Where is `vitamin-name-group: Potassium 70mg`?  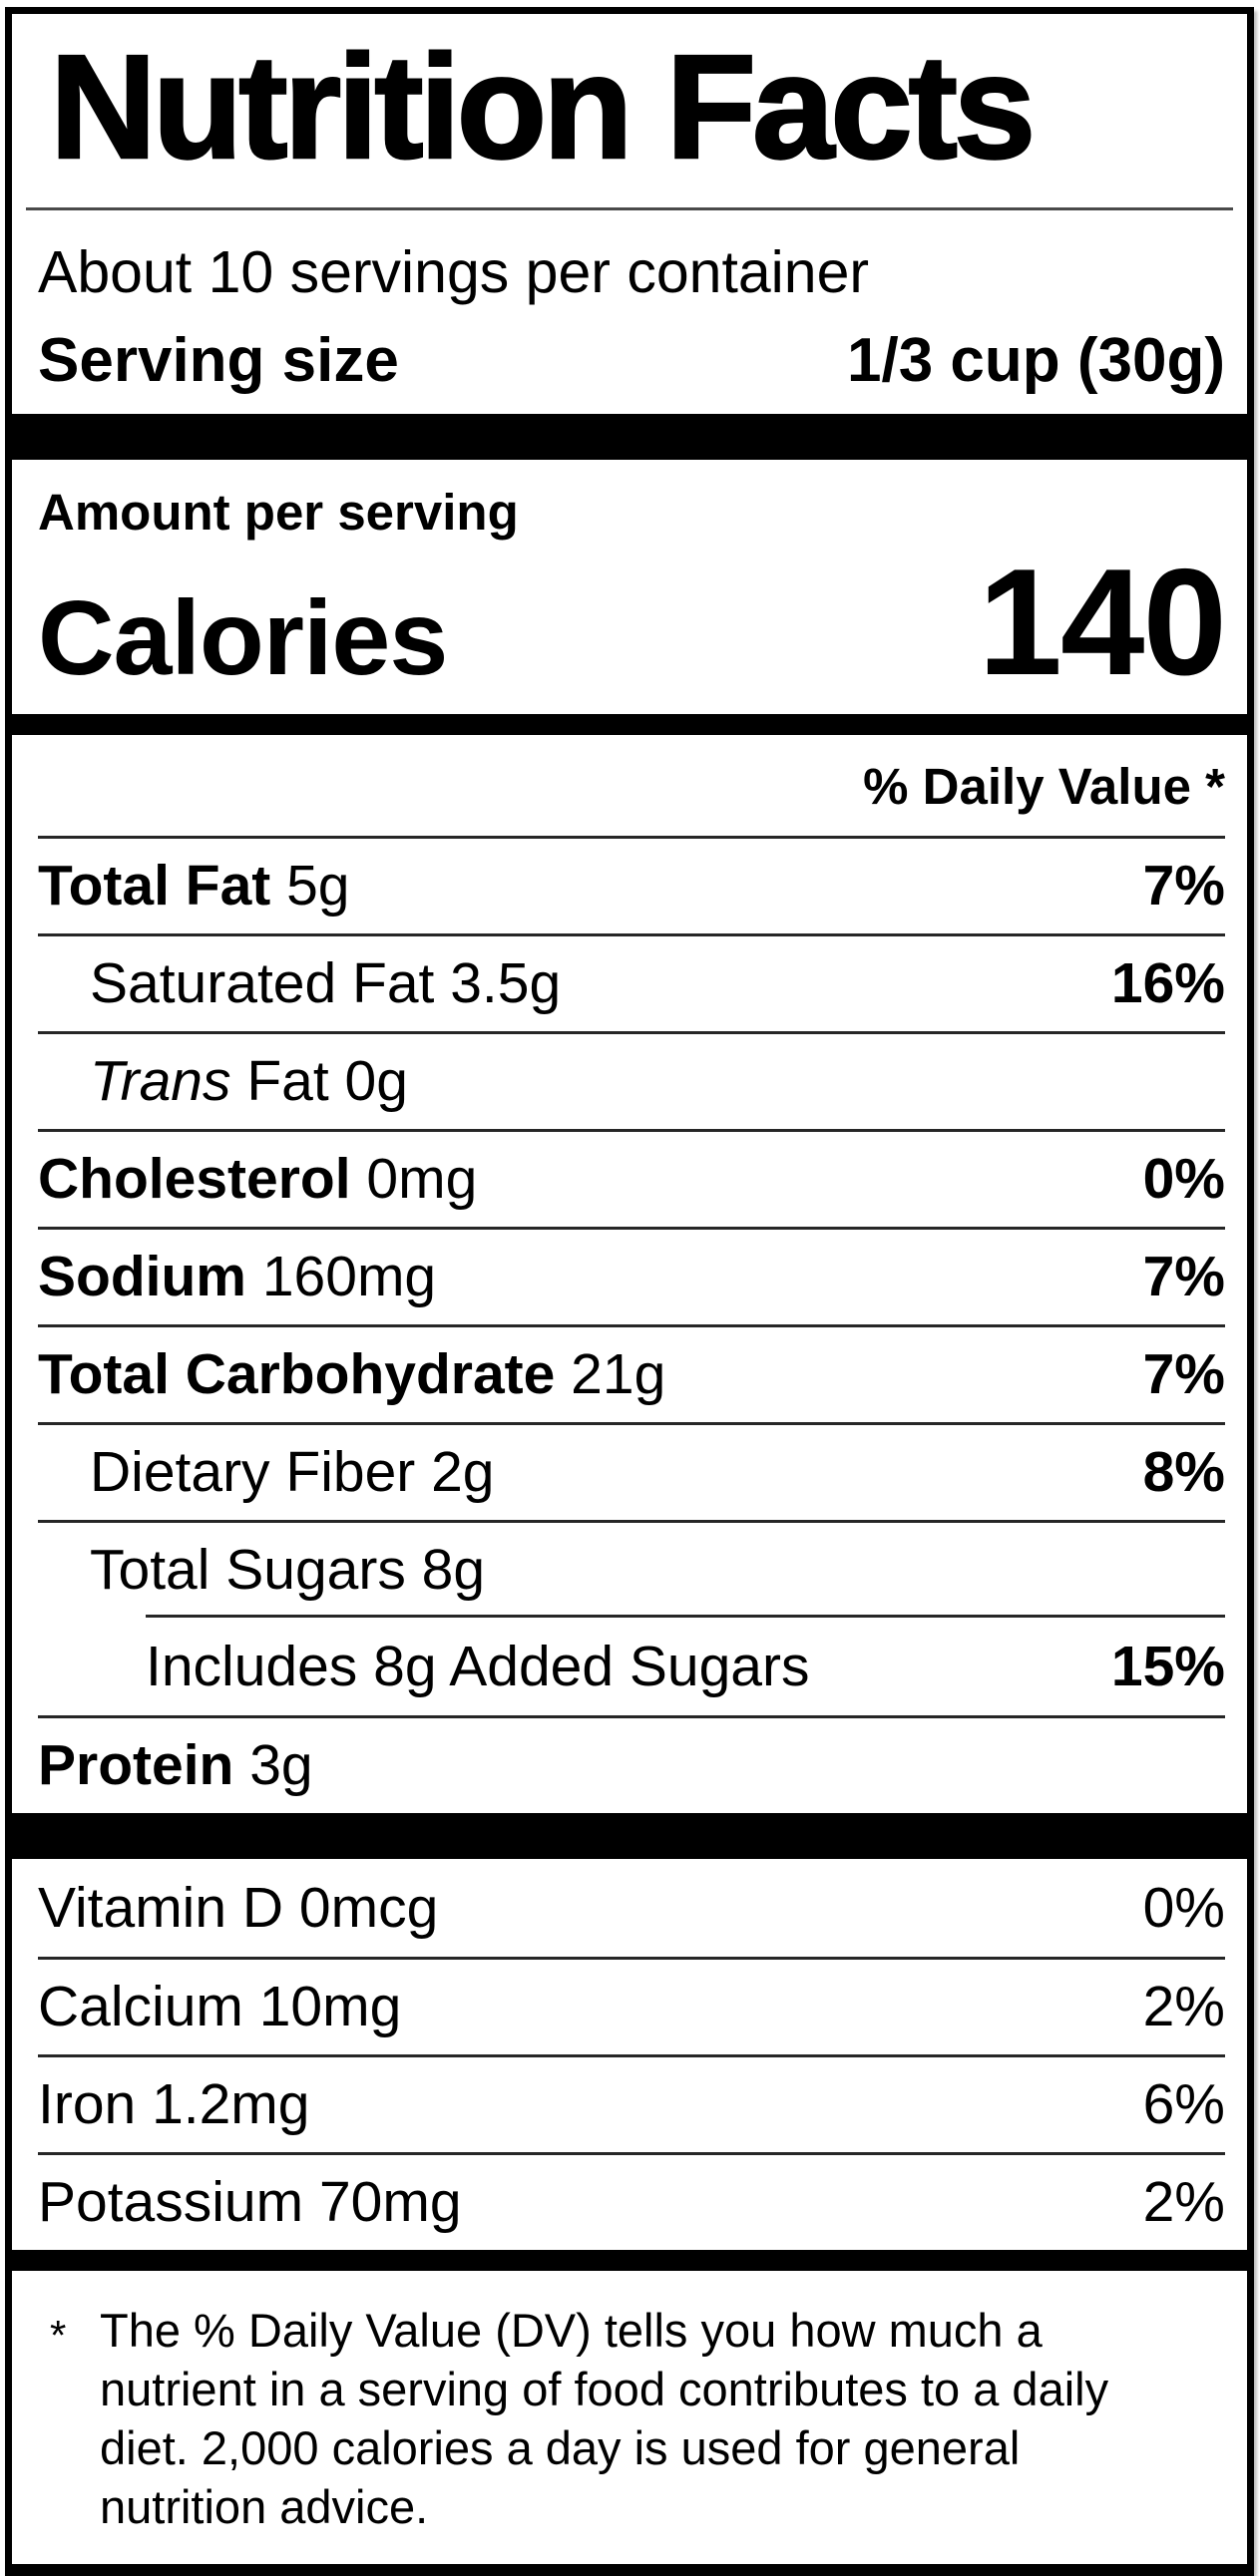 vitamin-name-group: Potassium 70mg is located at coordinates (250, 2202).